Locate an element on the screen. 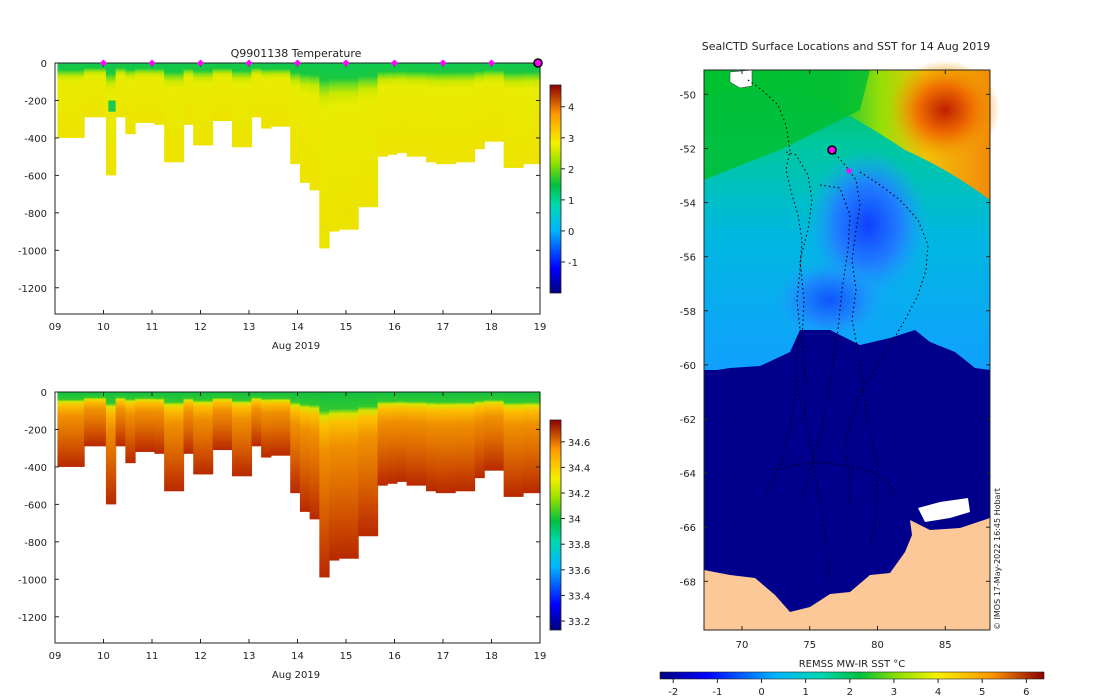 This screenshot has width=1100, height=700. colorbar-tick-label: 34 is located at coordinates (574, 520).